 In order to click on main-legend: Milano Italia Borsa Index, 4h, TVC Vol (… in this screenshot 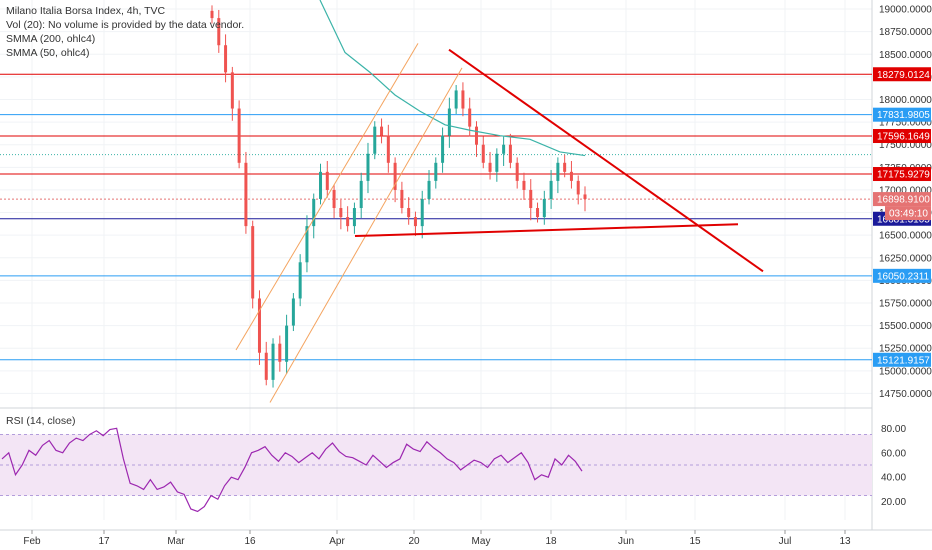, I will do `click(125, 32)`.